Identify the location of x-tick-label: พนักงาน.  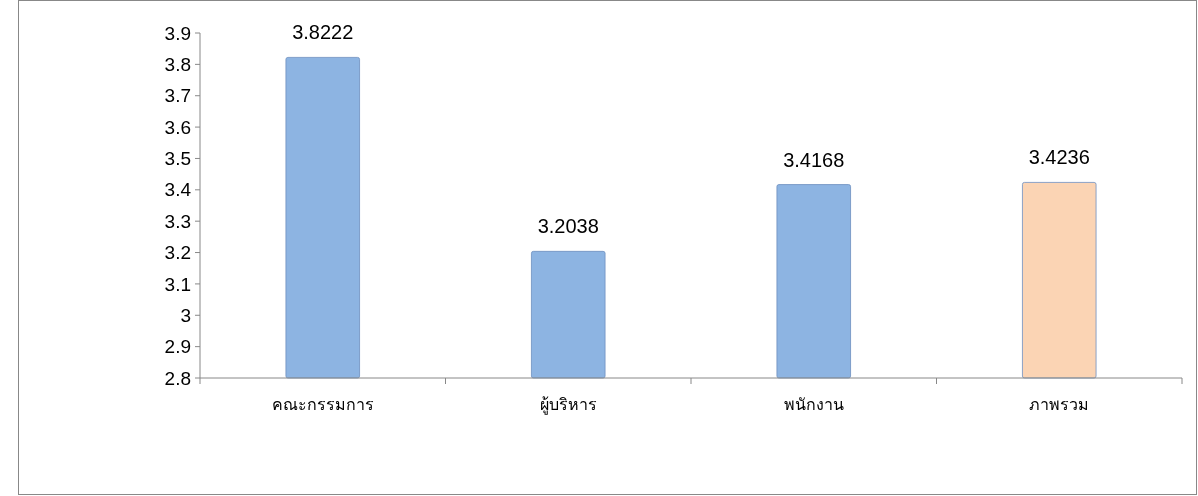
(813, 404).